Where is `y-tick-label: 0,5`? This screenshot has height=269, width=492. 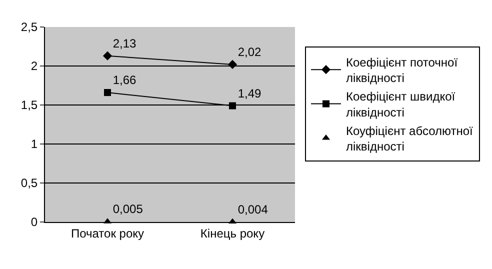 y-tick-label: 0,5 is located at coordinates (29, 183).